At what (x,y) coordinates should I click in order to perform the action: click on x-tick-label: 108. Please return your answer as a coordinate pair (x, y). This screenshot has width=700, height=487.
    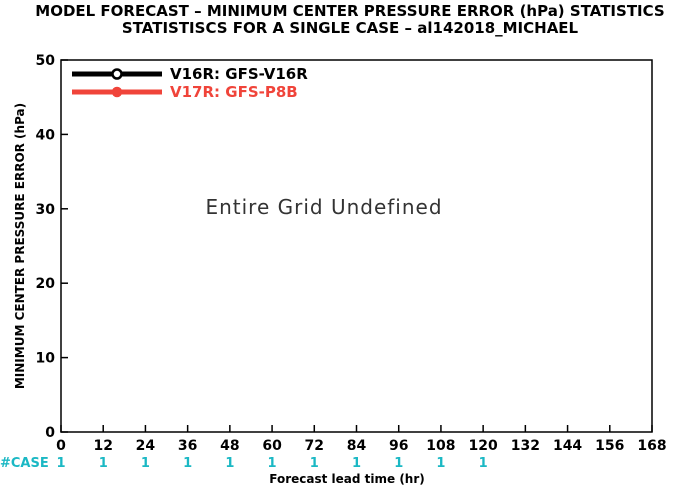
    Looking at the image, I should click on (440, 446).